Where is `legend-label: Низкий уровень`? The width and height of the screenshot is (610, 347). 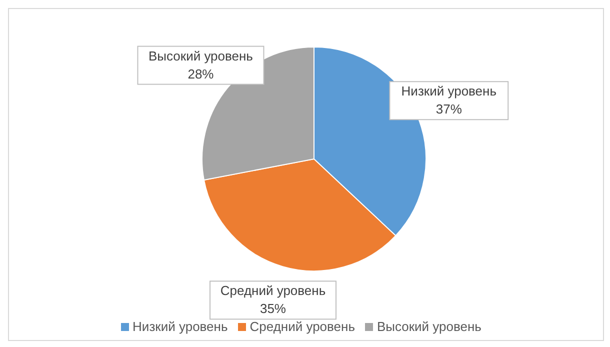
legend-label: Низкий уровень is located at coordinates (180, 326).